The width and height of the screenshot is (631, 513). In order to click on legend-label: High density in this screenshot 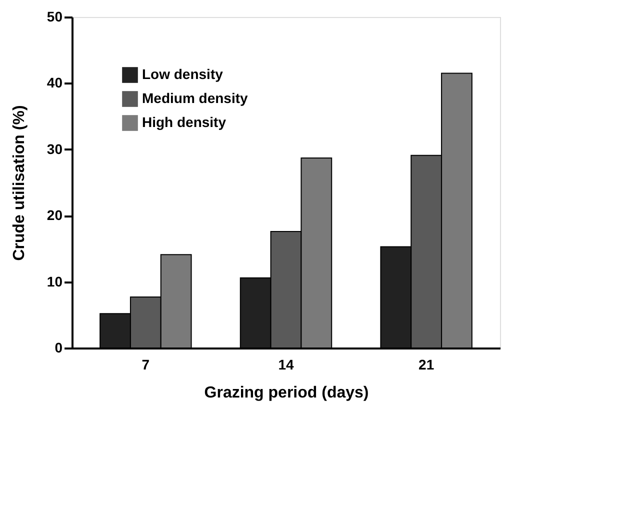, I will do `click(184, 122)`.